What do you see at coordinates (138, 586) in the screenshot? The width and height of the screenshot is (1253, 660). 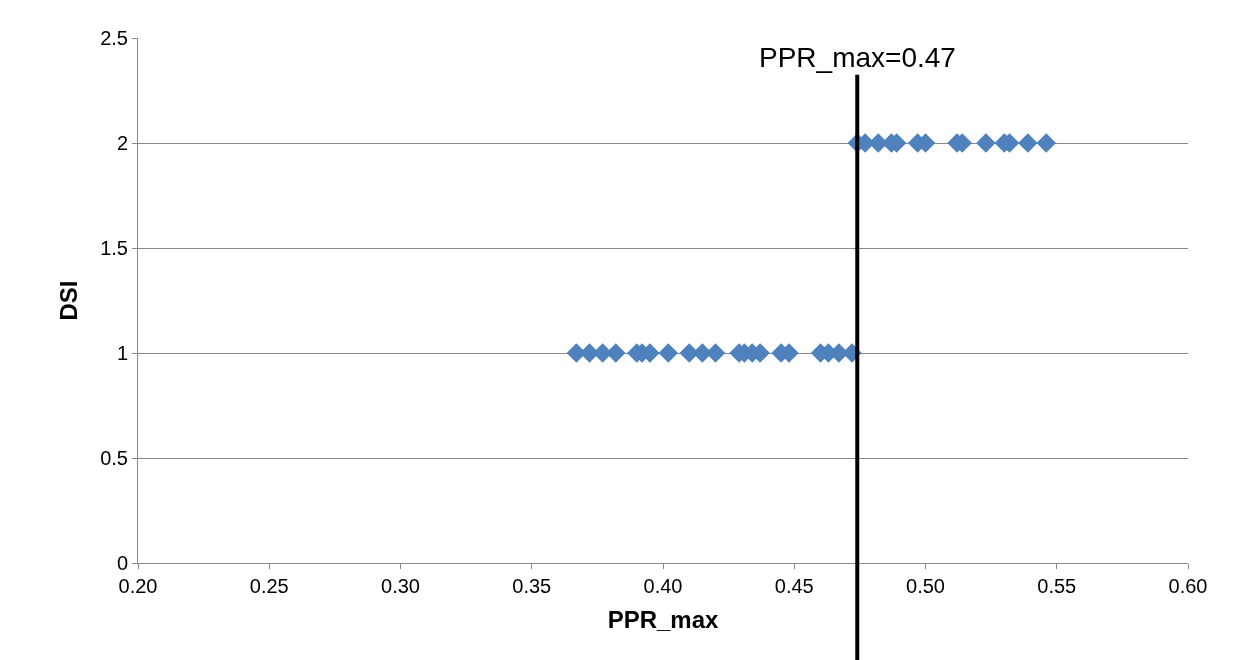 I see `x-tick-label: 0.20` at bounding box center [138, 586].